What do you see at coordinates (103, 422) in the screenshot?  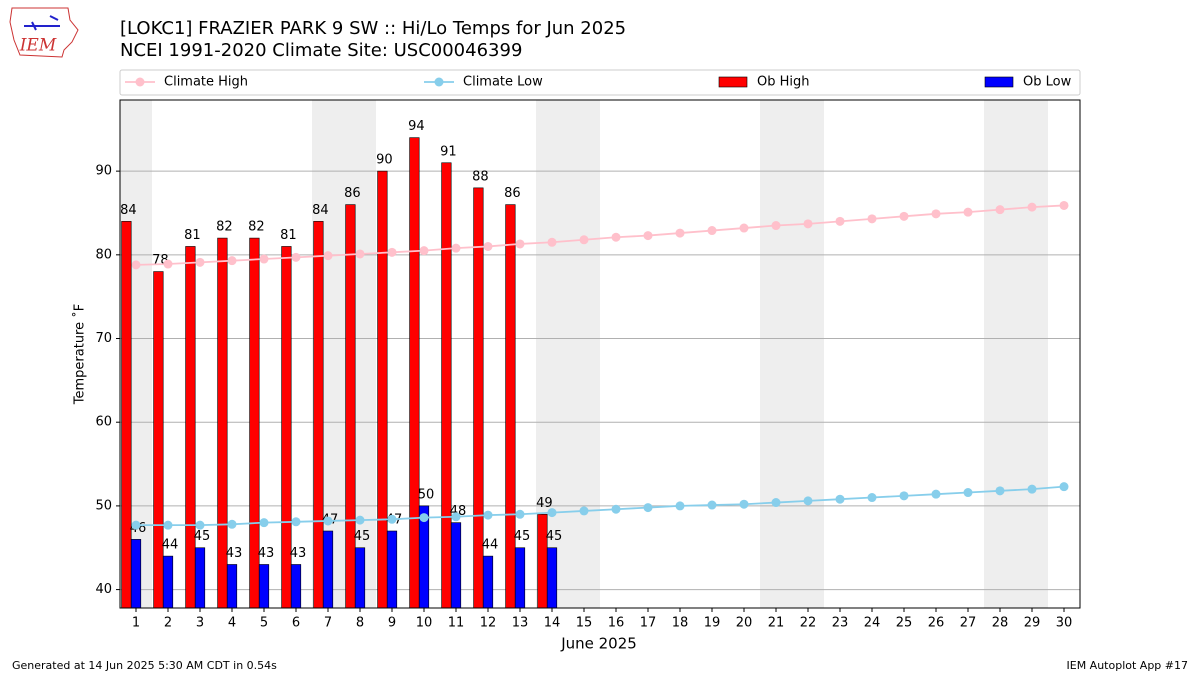 I see `y-tick-label: 60` at bounding box center [103, 422].